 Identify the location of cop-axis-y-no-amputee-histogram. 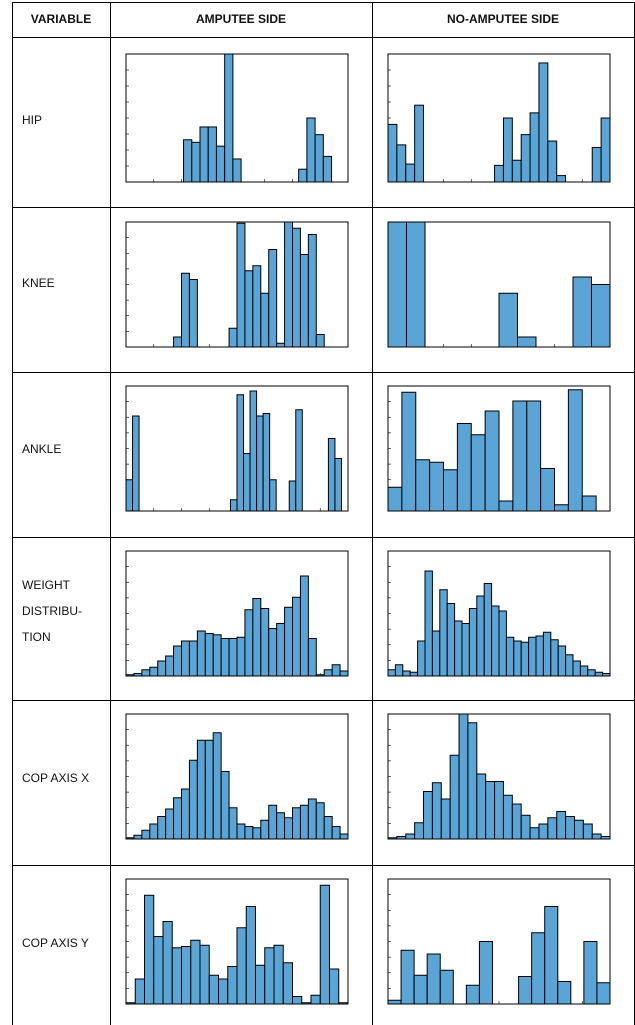
(499, 941).